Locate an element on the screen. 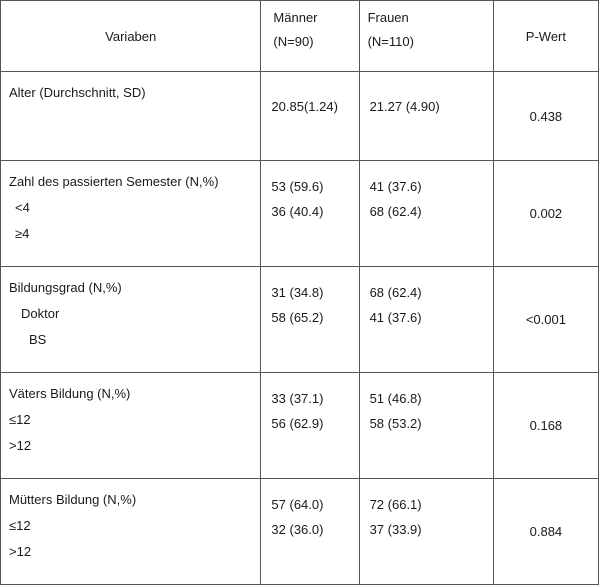 The image size is (599, 585). header-variable: Variaben is located at coordinates (131, 36).